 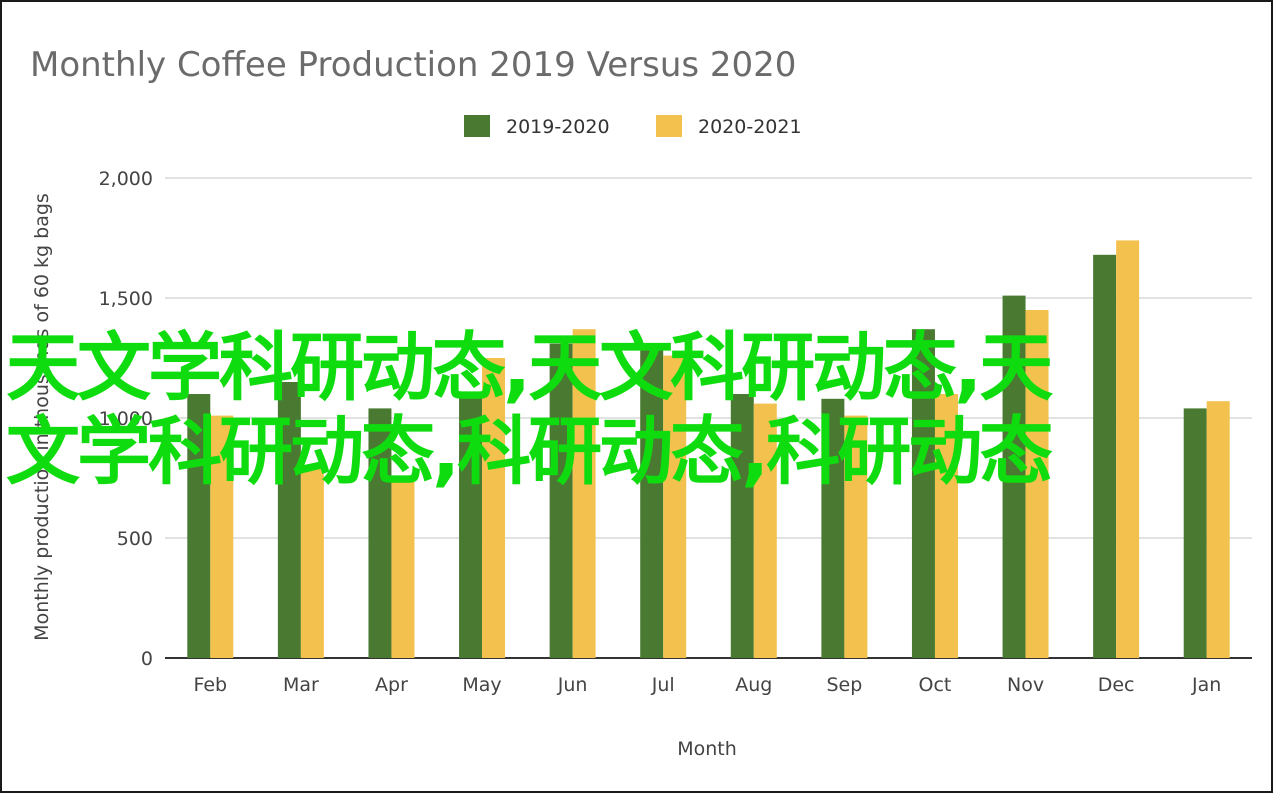 I want to click on x-tick-label: Sep, so click(x=844, y=685).